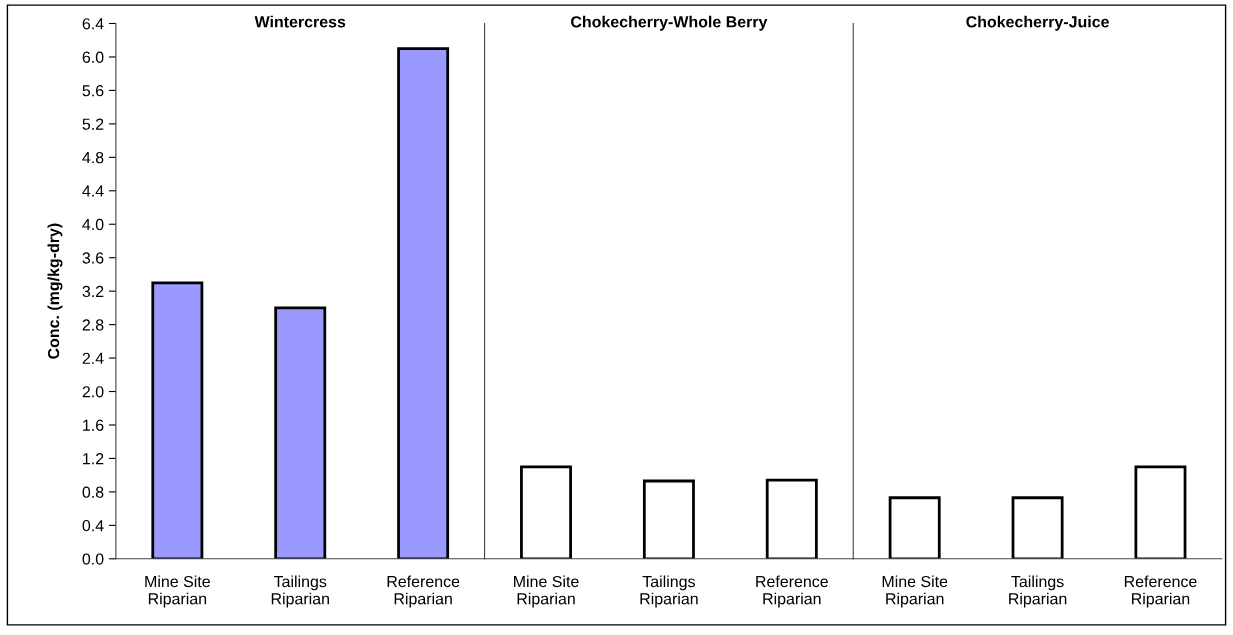 The image size is (1233, 635). I want to click on y-tick-label: 0.0, so click(93, 559).